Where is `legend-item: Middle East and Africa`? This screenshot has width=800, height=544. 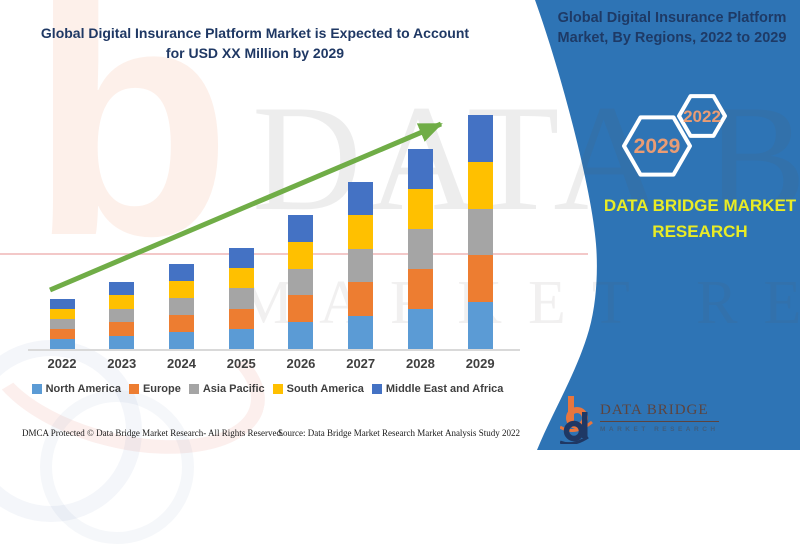
legend-item: Middle East and Africa is located at coordinates (437, 389).